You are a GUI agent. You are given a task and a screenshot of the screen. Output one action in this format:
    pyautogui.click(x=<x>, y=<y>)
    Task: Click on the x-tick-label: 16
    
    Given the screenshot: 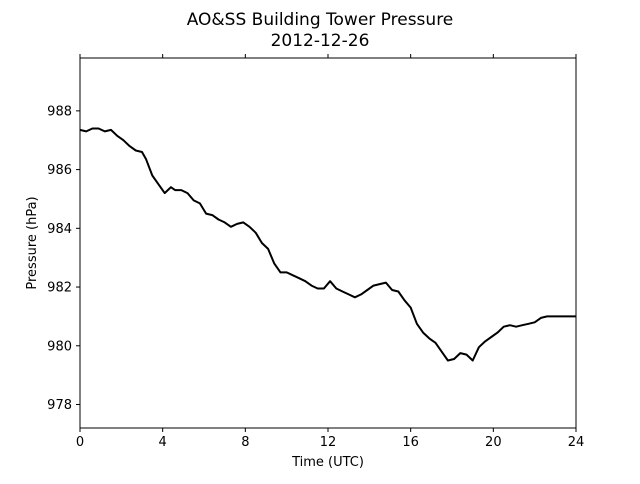 What is the action you would take?
    pyautogui.click(x=410, y=442)
    